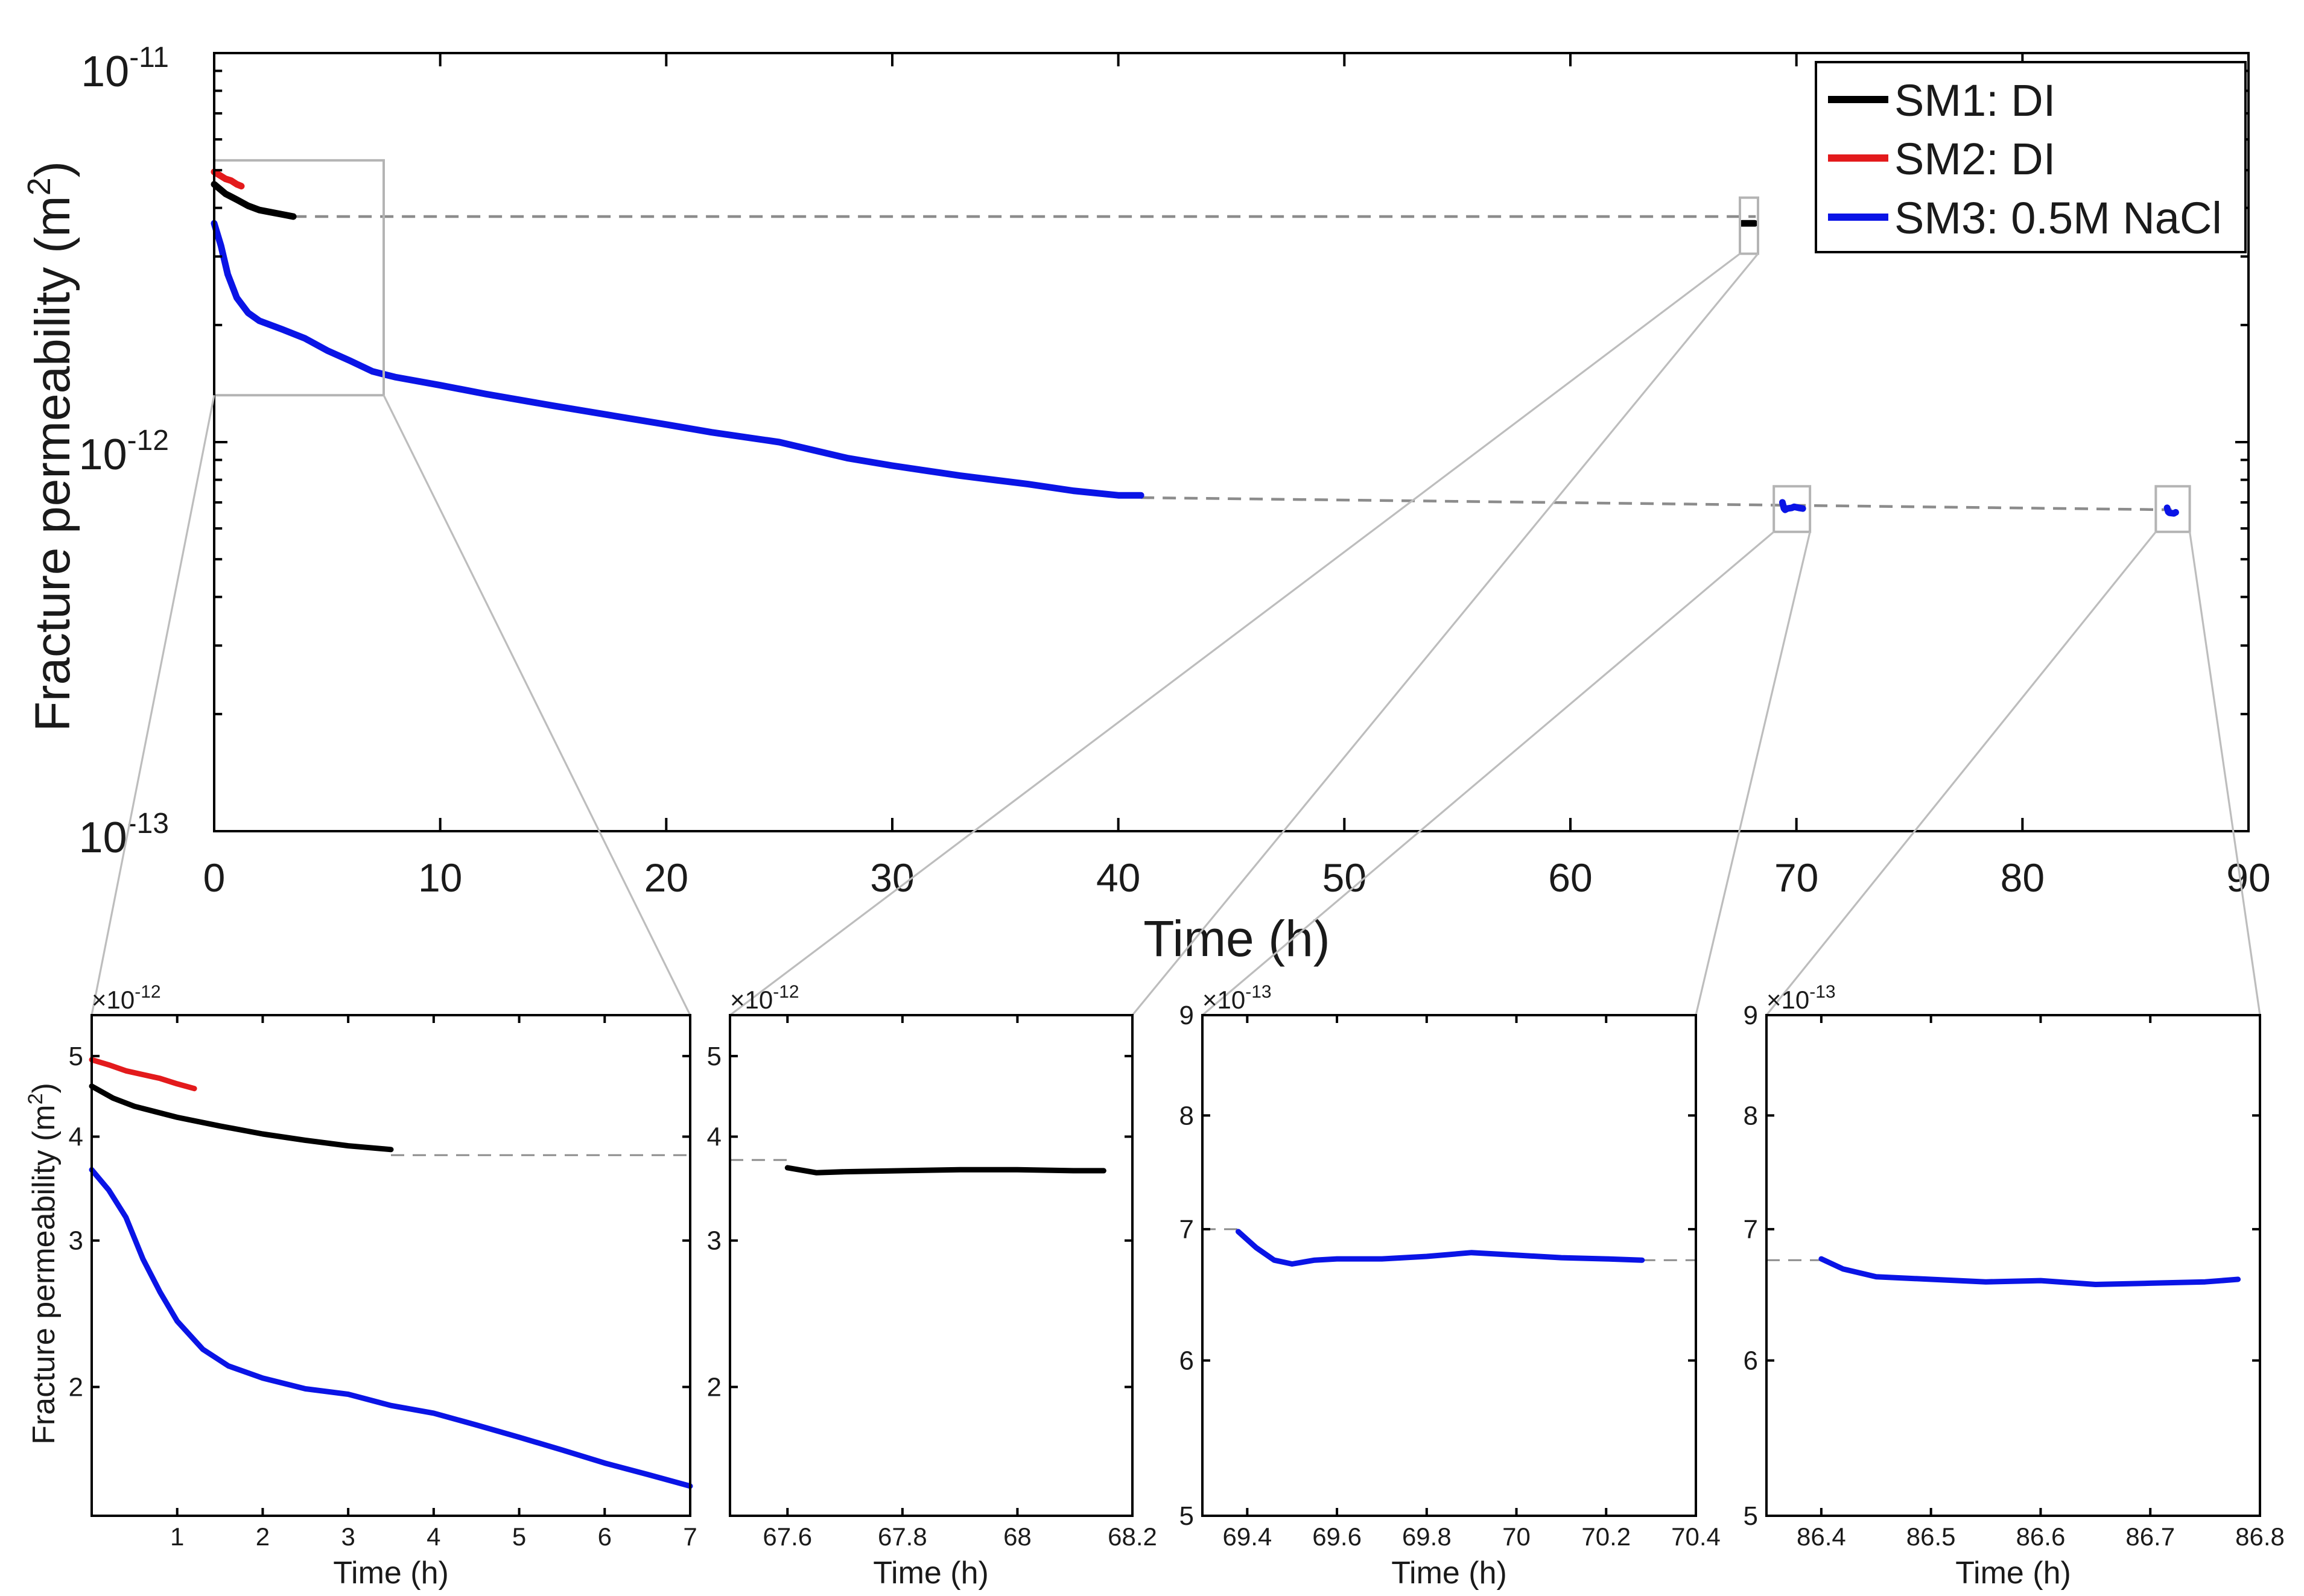 This screenshot has height=1596, width=2304. What do you see at coordinates (124, 452) in the screenshot?
I see `main-ytick-label-1e-12: 10-12` at bounding box center [124, 452].